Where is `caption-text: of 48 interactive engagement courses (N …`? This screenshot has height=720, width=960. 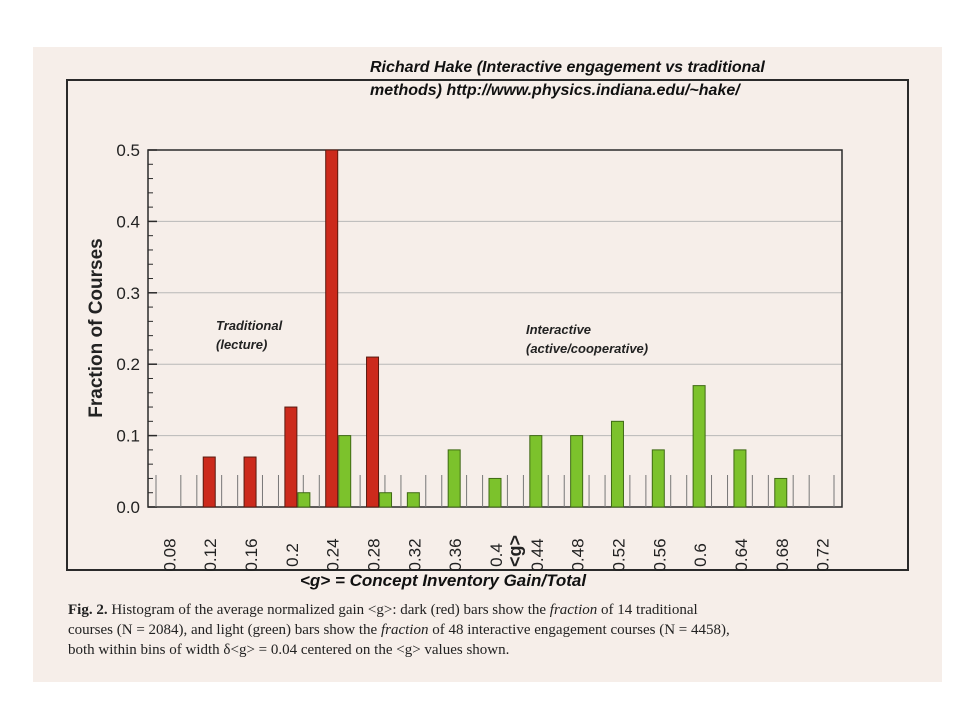 caption-text: of 48 interactive engagement courses (N … is located at coordinates (579, 630).